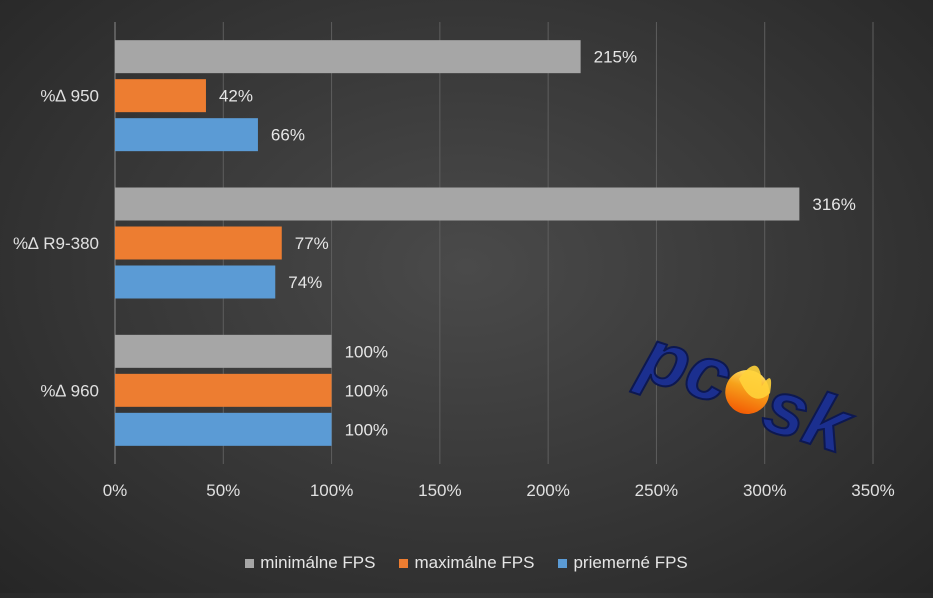 Image resolution: width=933 pixels, height=598 pixels. What do you see at coordinates (439, 490) in the screenshot?
I see `x-tick-label: 150%` at bounding box center [439, 490].